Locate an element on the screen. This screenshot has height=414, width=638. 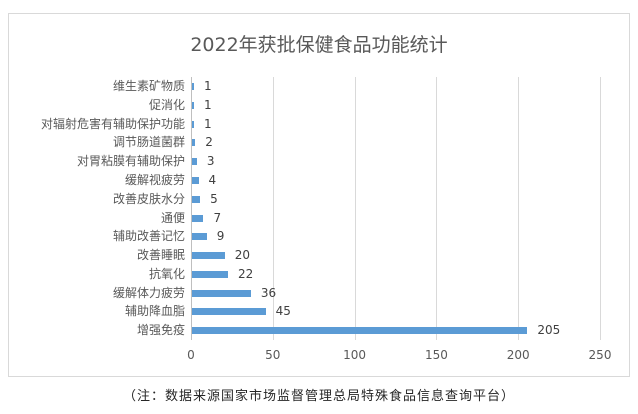
x-tick-label: 100 is located at coordinates (355, 355).